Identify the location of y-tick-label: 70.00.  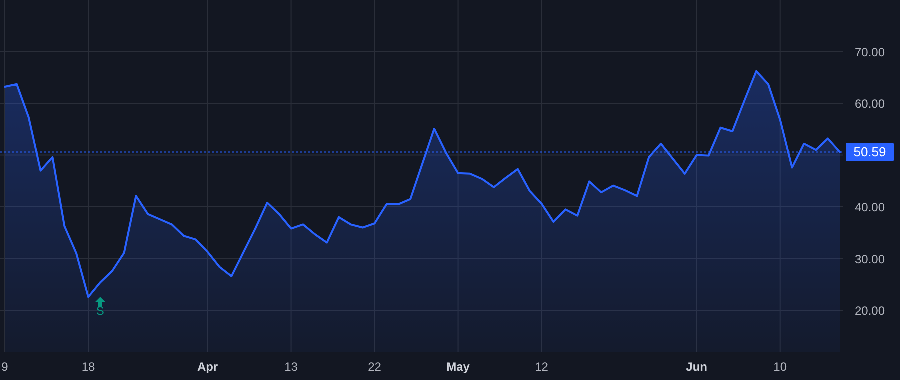
(870, 52).